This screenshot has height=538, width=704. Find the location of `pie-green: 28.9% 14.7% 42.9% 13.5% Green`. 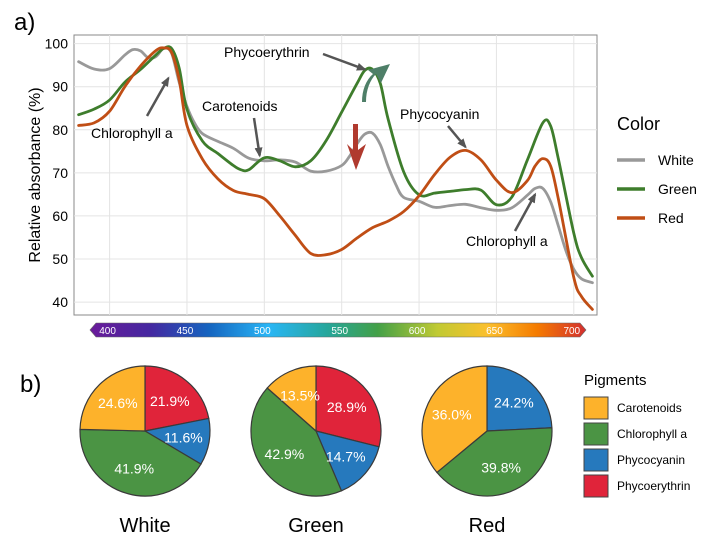

pie-green: 28.9% 14.7% 42.9% 13.5% Green is located at coordinates (316, 451).